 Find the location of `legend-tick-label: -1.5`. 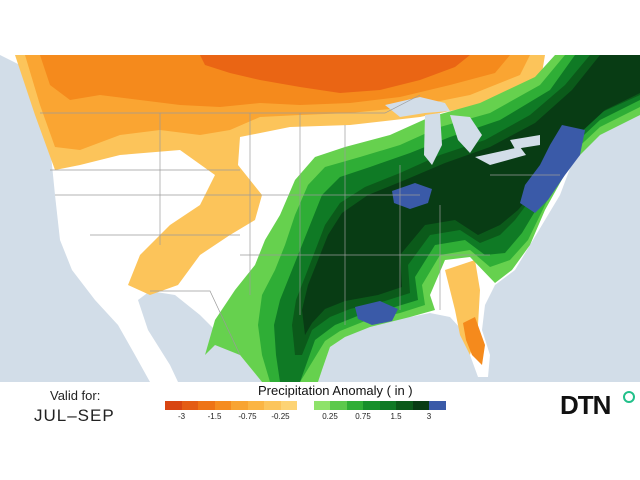

legend-tick-label: -1.5 is located at coordinates (214, 416).